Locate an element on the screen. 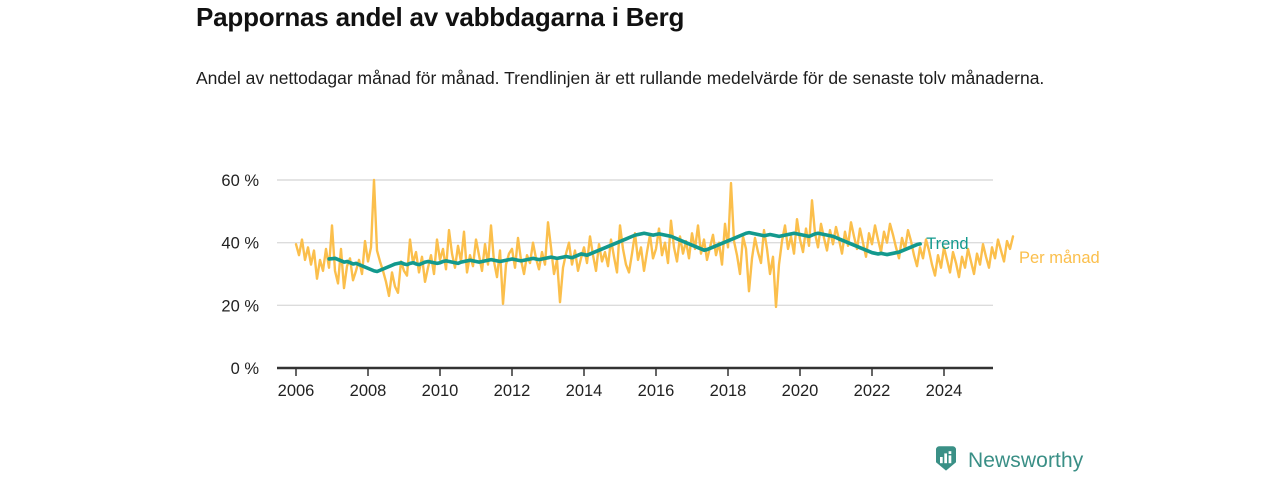 This screenshot has height=480, width=1280. legend-label-trend: Trend is located at coordinates (947, 244).